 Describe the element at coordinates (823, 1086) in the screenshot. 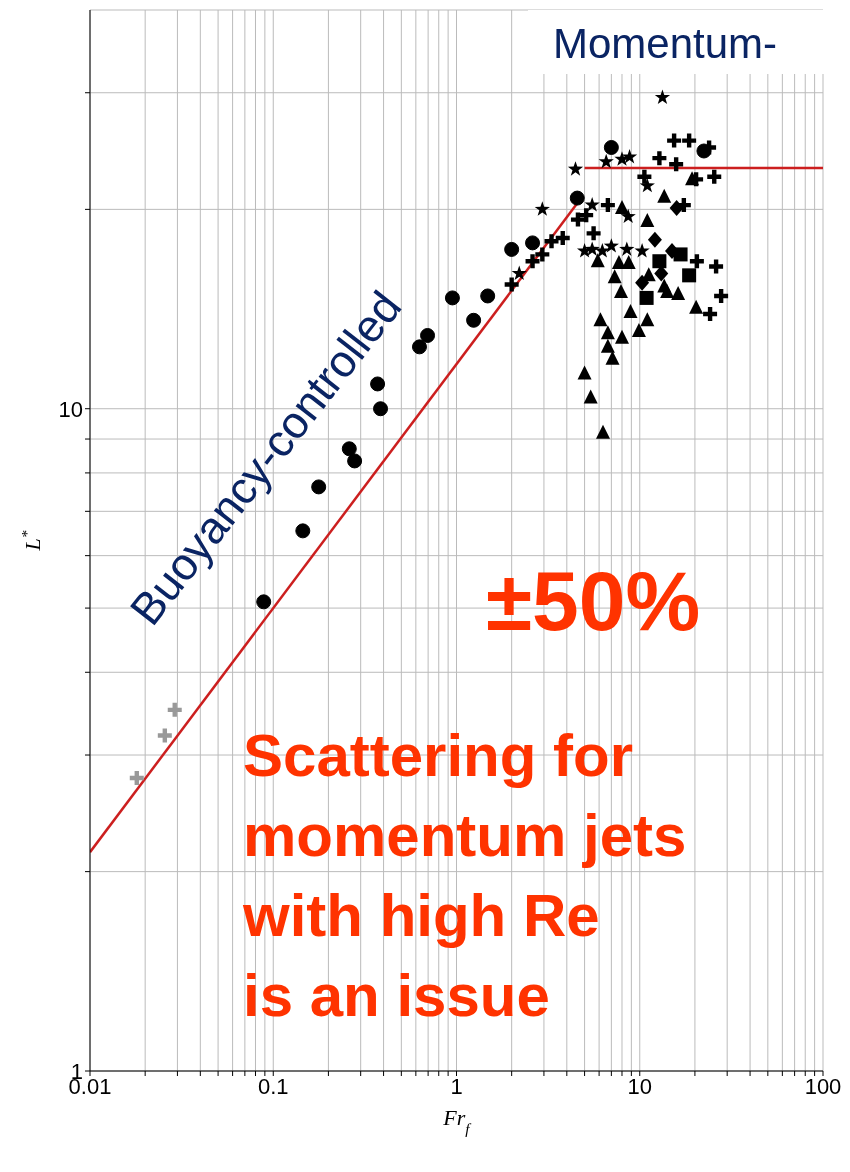

I see `x-tick-label: 100` at that location.